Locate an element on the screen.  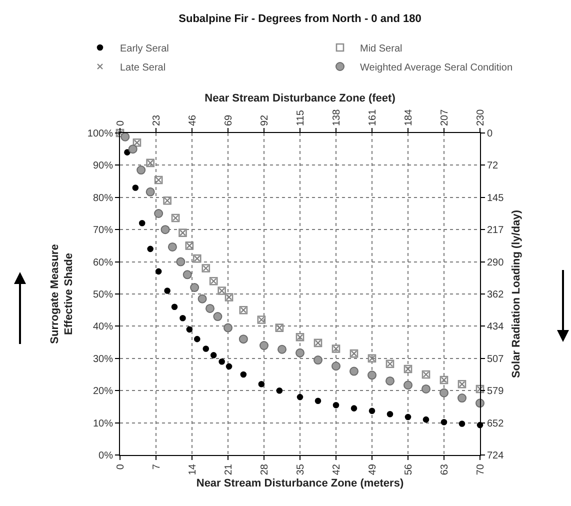
y2-tick-label: 290 is located at coordinates (495, 262).